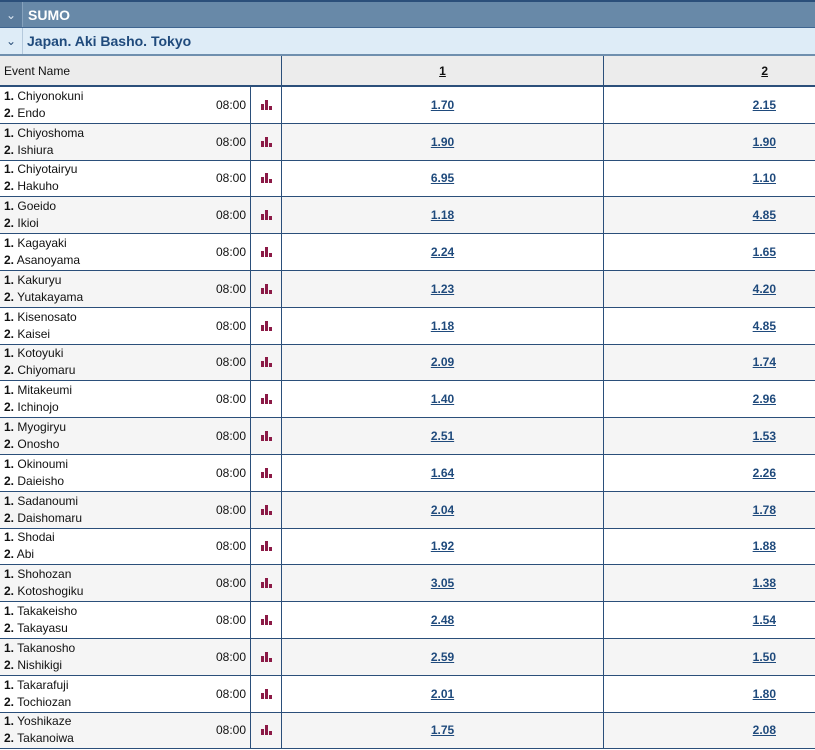  What do you see at coordinates (110, 473) in the screenshot?
I see `players: 1. Okinoumi 2. Daieisho` at bounding box center [110, 473].